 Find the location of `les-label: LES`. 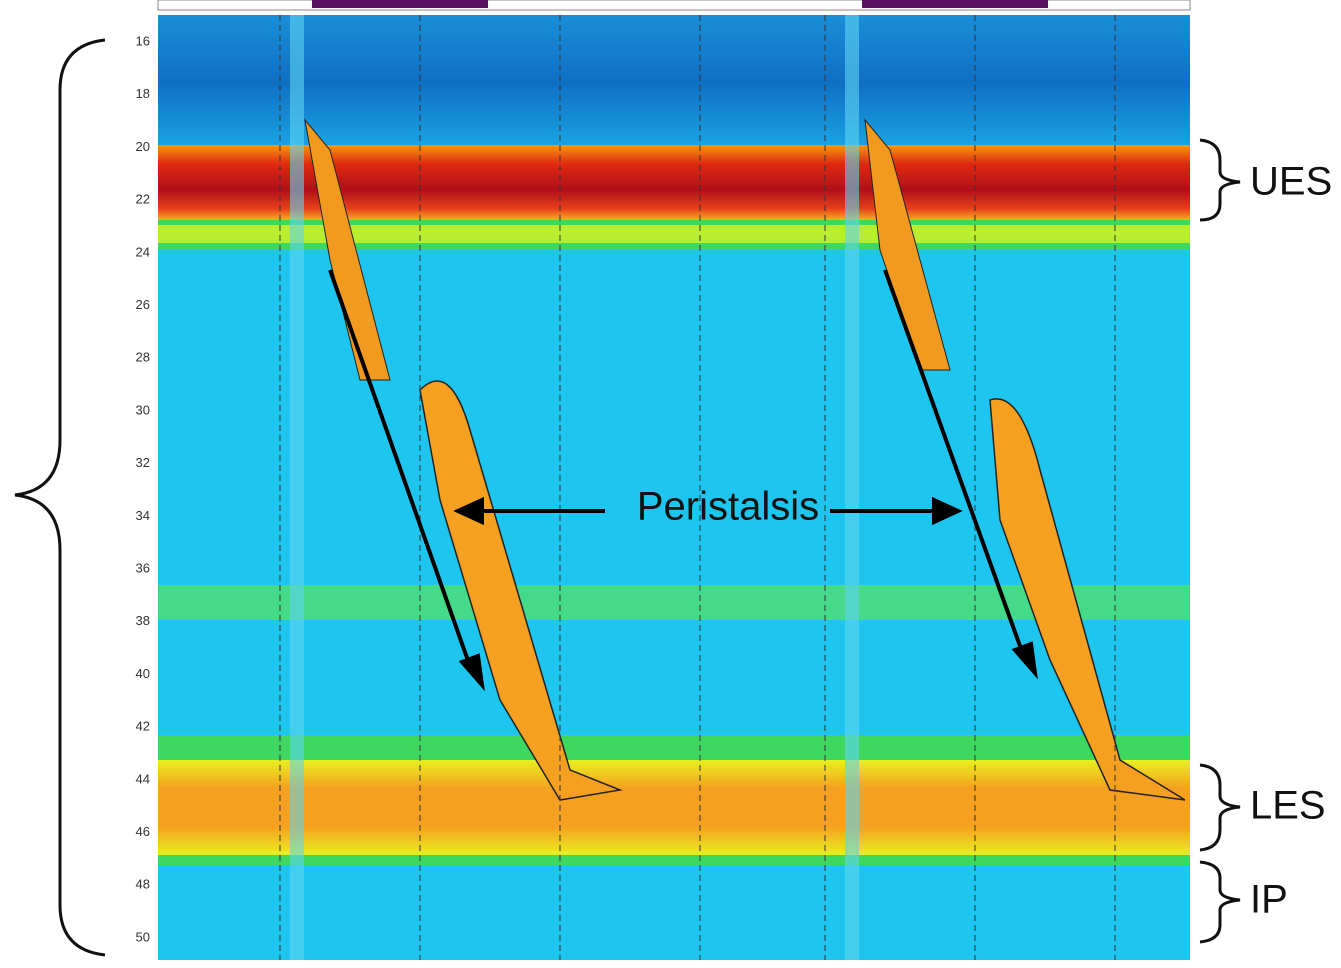

les-label: LES is located at coordinates (1288, 806).